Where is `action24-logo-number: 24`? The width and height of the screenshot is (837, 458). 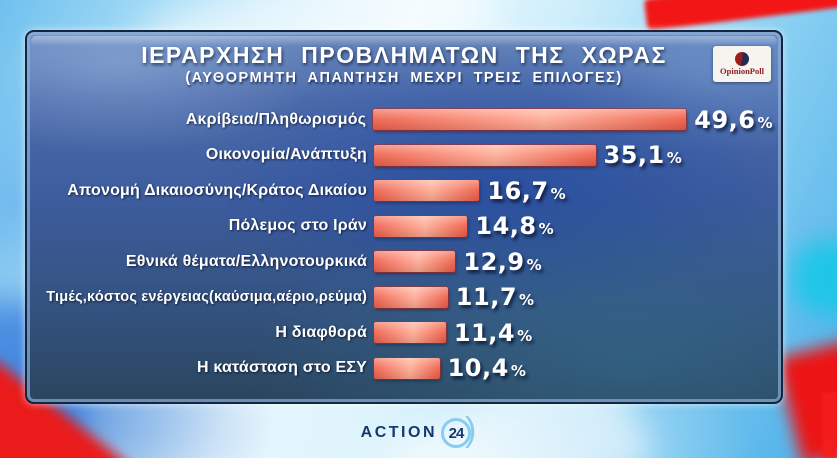 action24-logo-number: 24 is located at coordinates (456, 433).